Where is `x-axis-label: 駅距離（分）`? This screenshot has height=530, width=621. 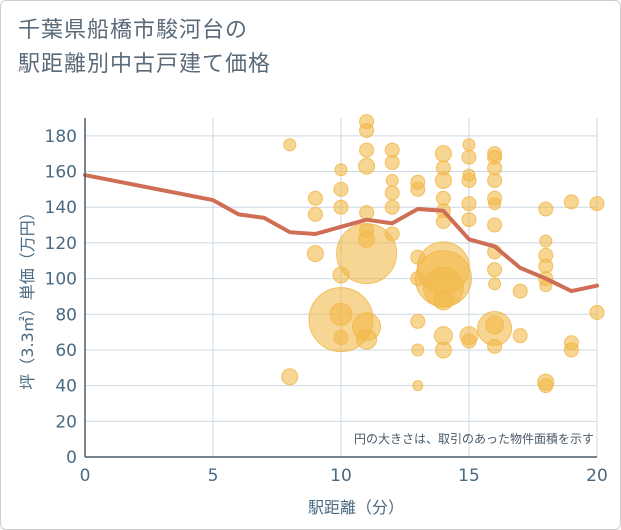
x-axis-label: 駅距離（分） is located at coordinates (356, 507).